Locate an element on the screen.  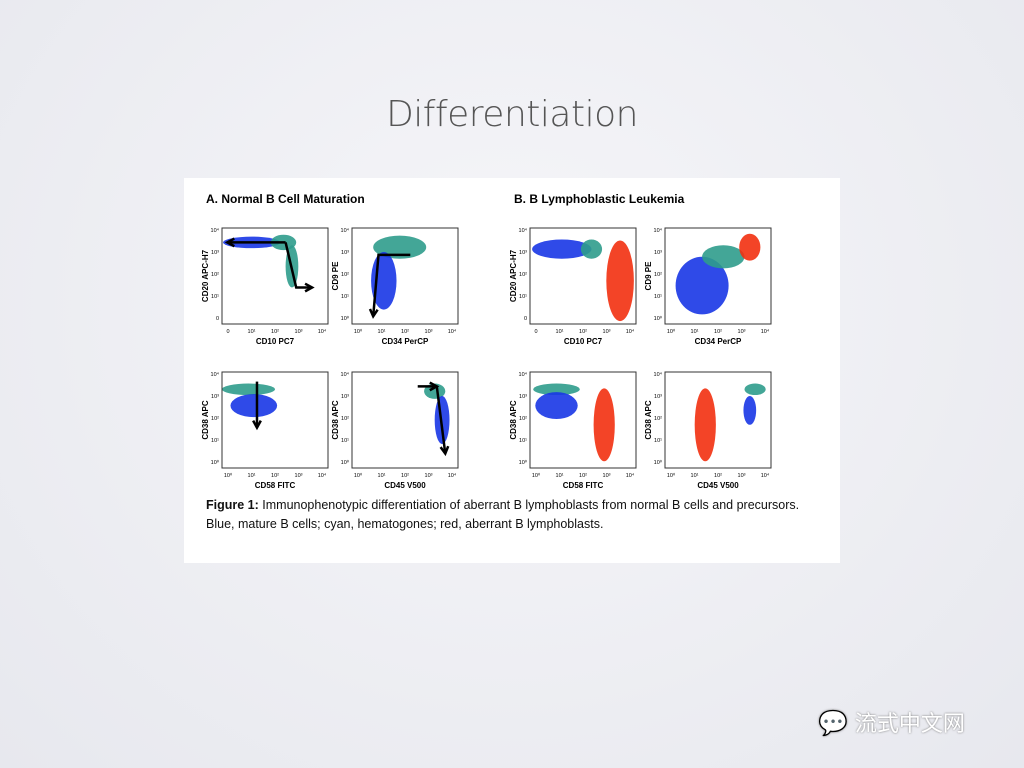
y-tick-label: 0 is located at coordinates (525, 319).